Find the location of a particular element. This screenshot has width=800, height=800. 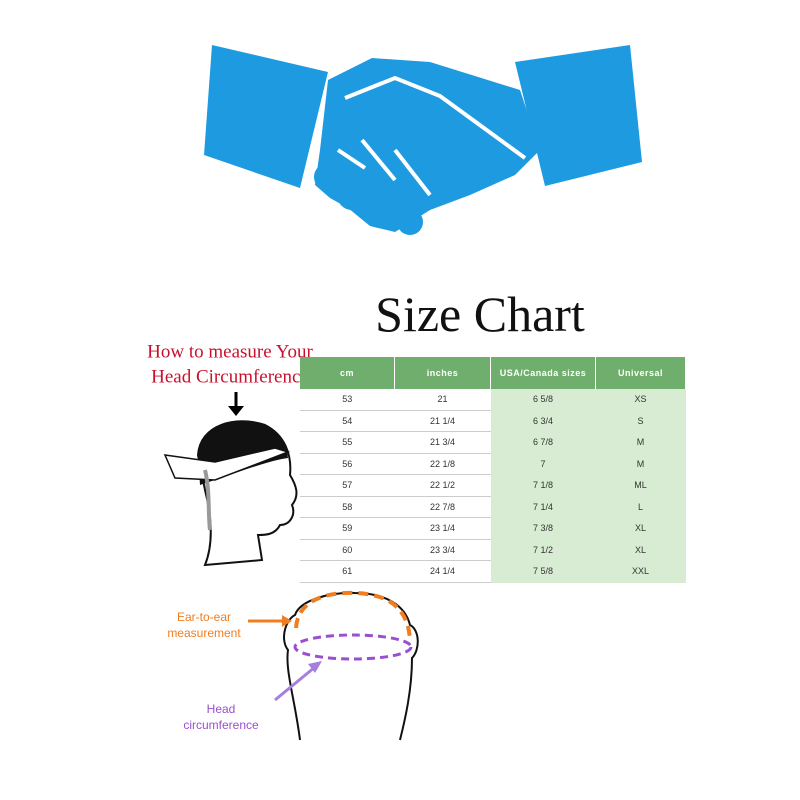

table-cell: 53 is located at coordinates (347, 400).